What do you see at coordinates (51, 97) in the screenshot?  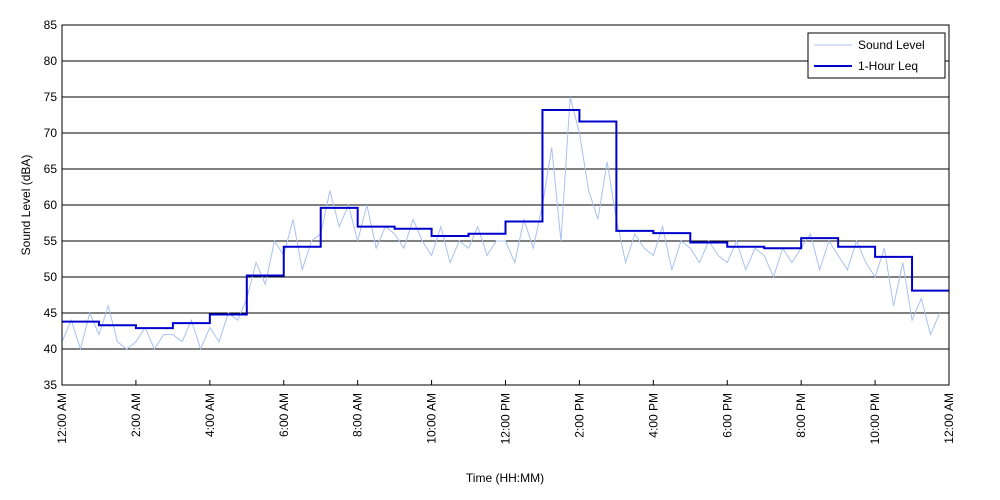 I see `y-tick-label: 75` at bounding box center [51, 97].